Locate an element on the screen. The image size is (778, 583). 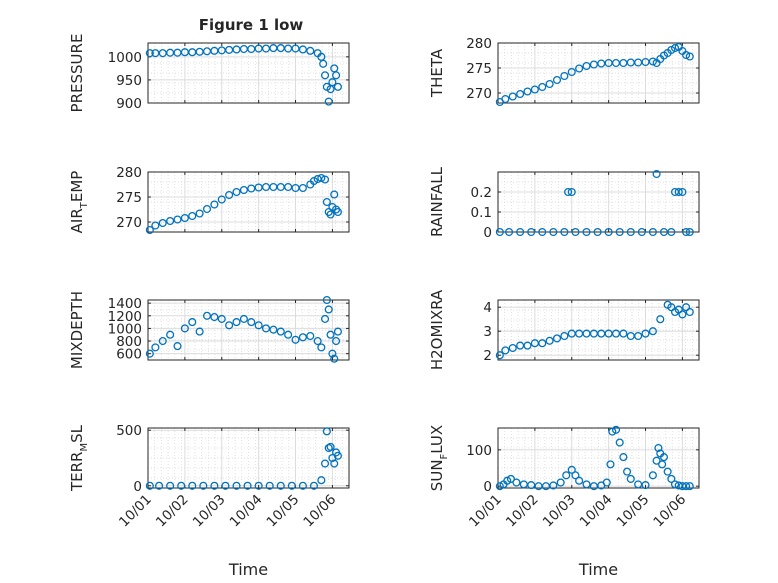
x-tick-label: 10/02 is located at coordinates (172, 511).